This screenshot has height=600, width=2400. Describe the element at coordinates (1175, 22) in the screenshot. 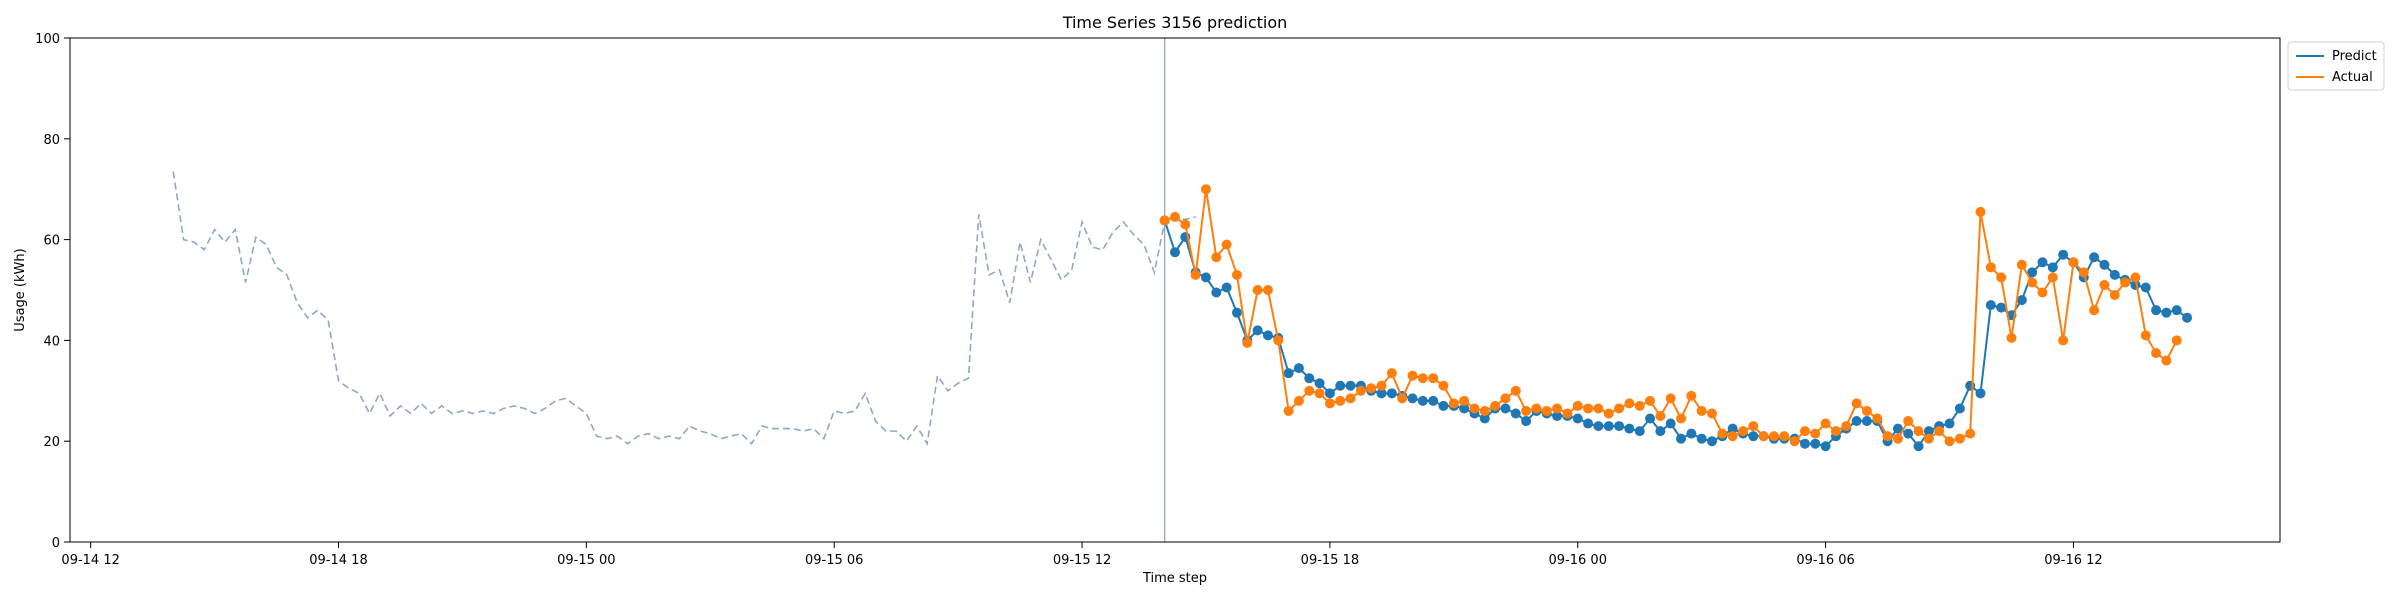

I see `chart-title: Time Series 3156 prediction` at that location.